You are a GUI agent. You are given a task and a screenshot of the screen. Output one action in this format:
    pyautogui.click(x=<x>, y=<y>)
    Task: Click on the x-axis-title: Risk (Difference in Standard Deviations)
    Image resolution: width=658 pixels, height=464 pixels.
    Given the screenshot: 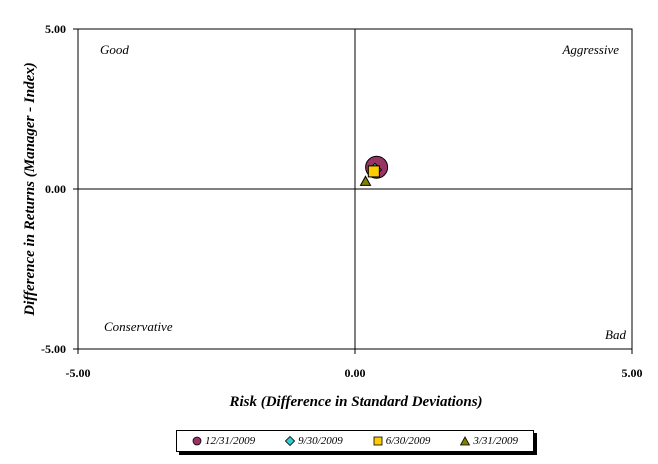 What is the action you would take?
    pyautogui.click(x=355, y=402)
    